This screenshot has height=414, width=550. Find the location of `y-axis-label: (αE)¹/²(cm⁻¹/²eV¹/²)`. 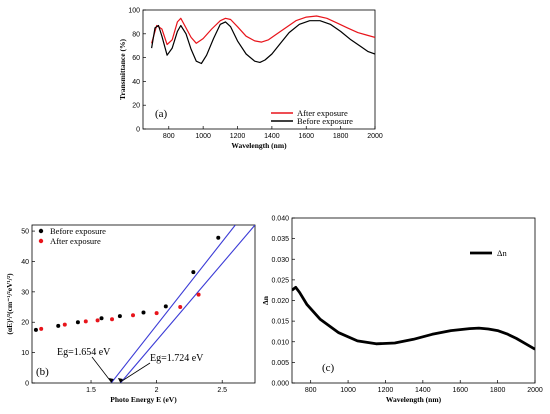

y-axis-label: (αE)¹/²(cm⁻¹/²eV¹/²) is located at coordinates (9, 304).